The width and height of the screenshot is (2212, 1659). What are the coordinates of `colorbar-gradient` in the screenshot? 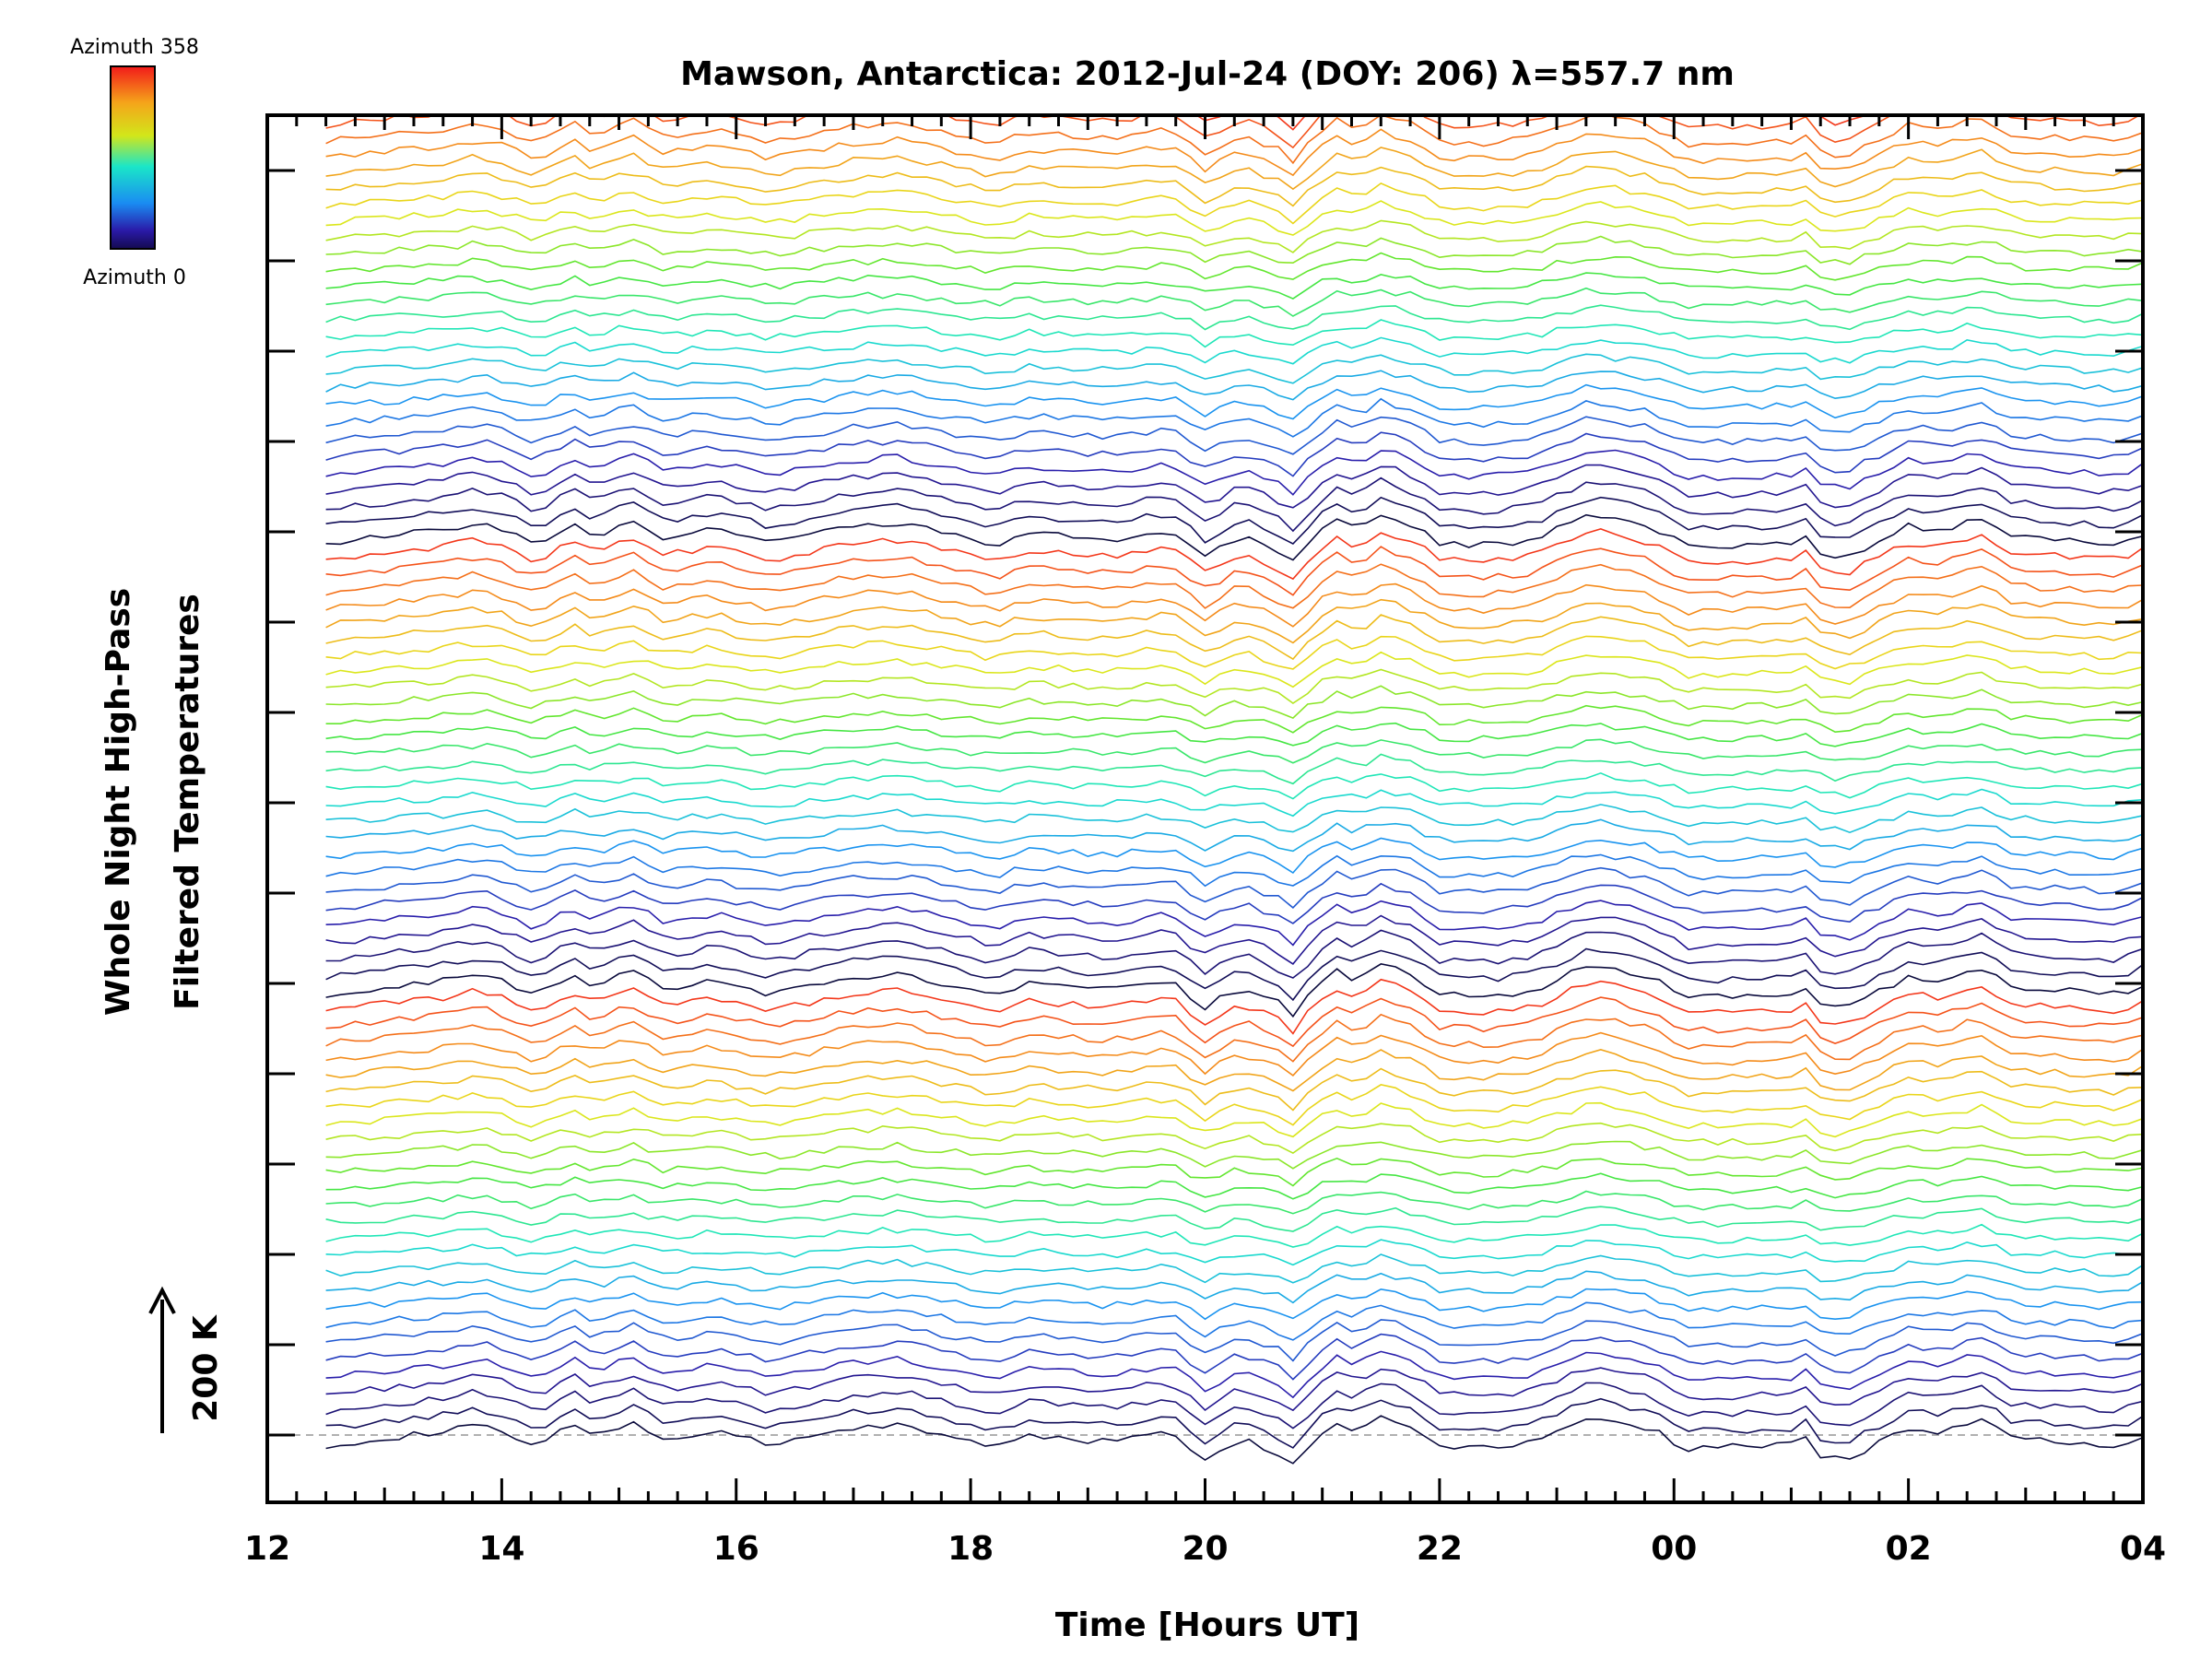 It's located at (133, 157).